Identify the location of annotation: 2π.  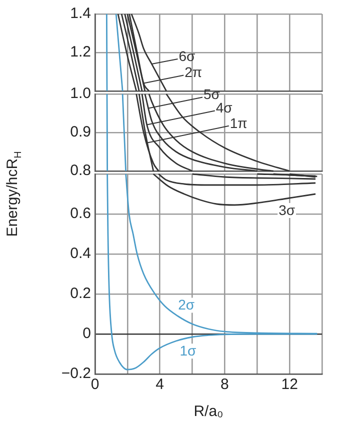
(193, 72).